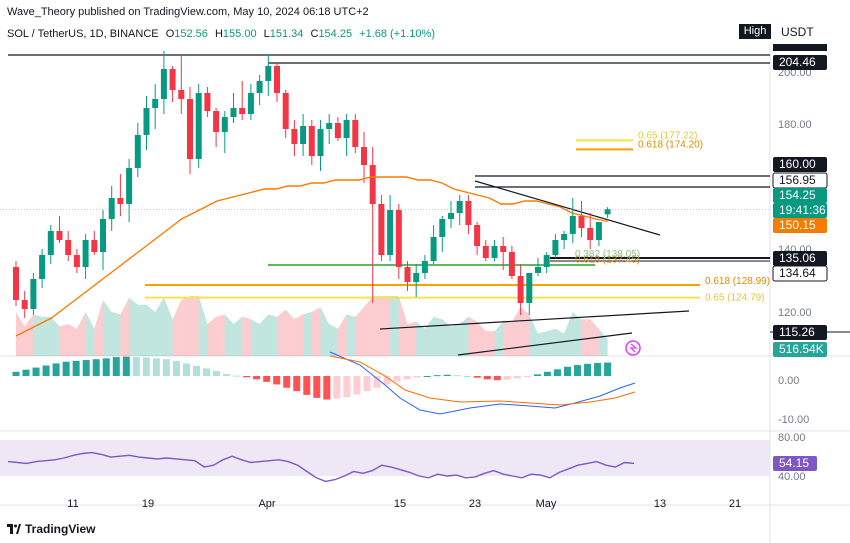  Describe the element at coordinates (335, 34) in the screenshot. I see `close-value: 154.25` at that location.